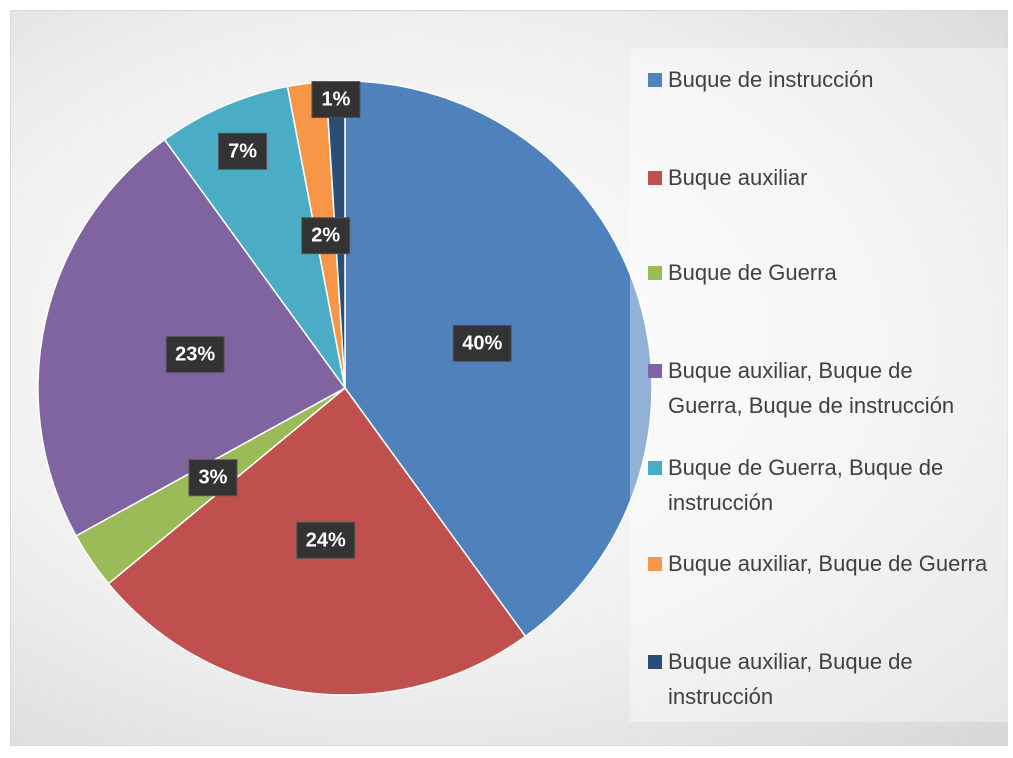  Describe the element at coordinates (806, 485) in the screenshot. I see `legend-label: Buque de Guerra, Buque de instrucción` at that location.